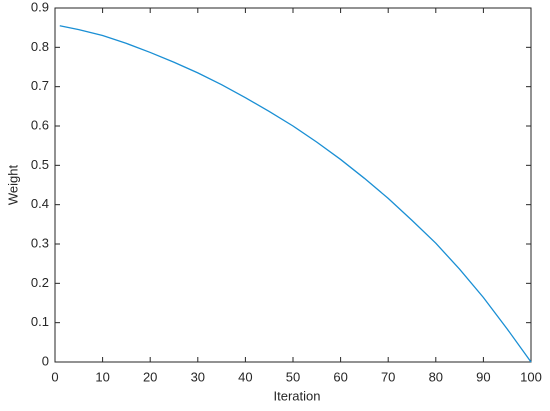 The image size is (550, 411). I want to click on y-tick-label: 0.9, so click(40, 7).